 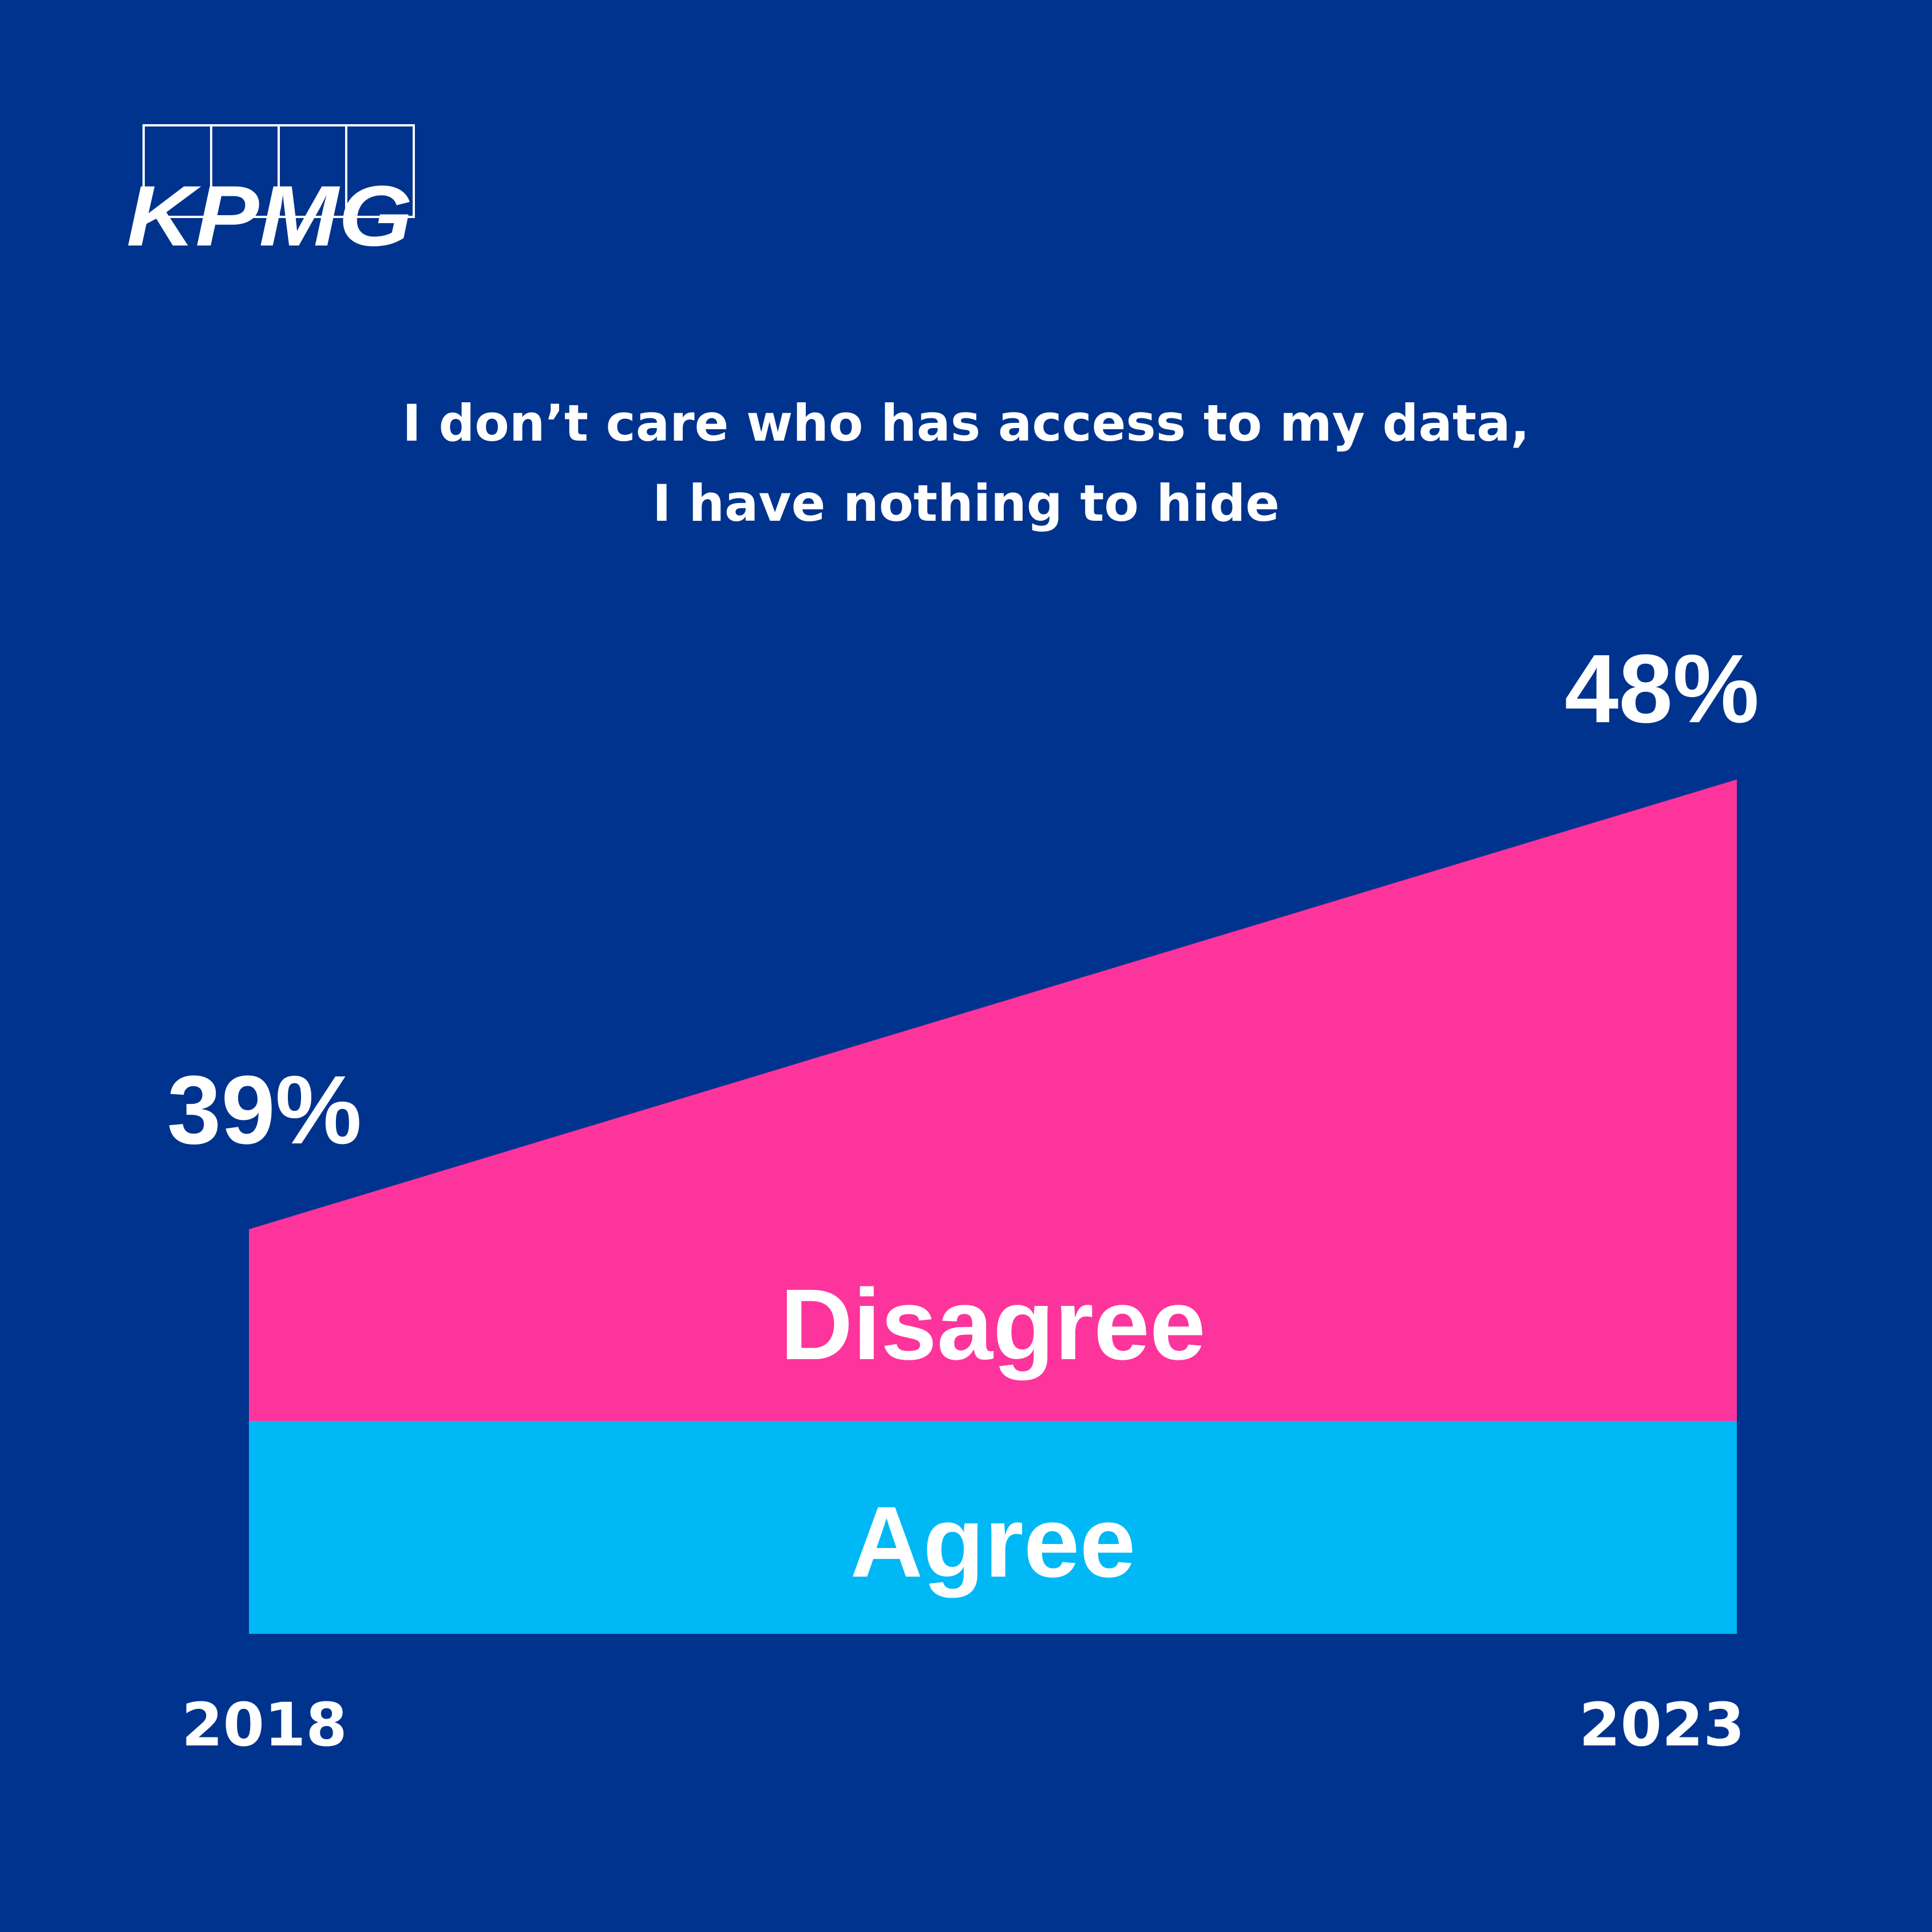 What do you see at coordinates (993, 1542) in the screenshot?
I see `agree-series-label: Agree` at bounding box center [993, 1542].